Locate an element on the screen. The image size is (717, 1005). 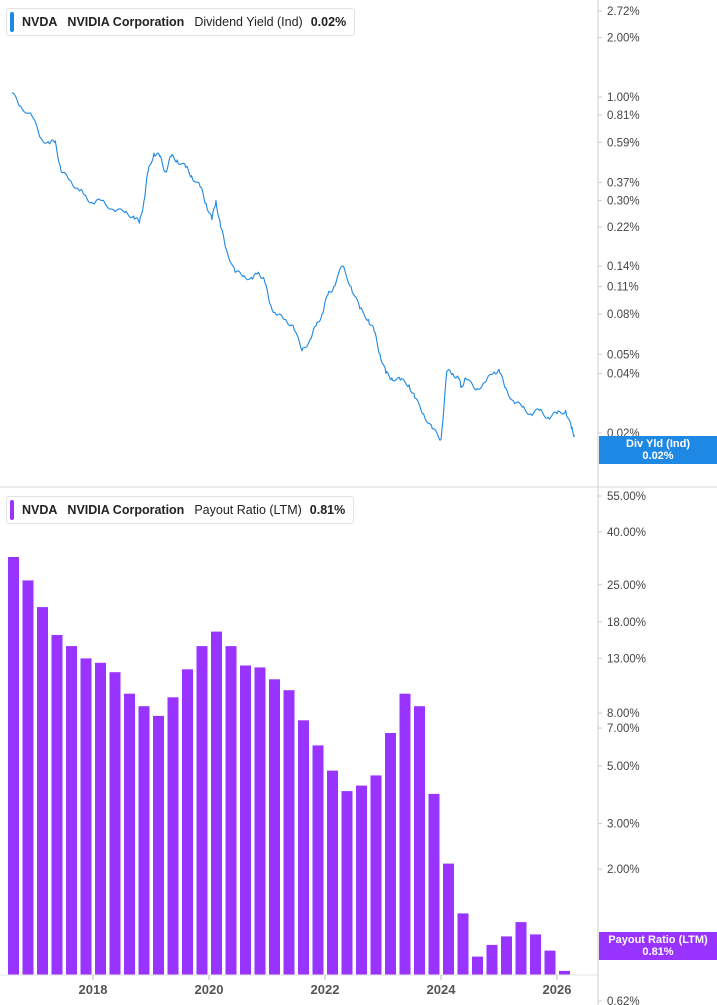
y-tick-label: 3.00% is located at coordinates (623, 824).